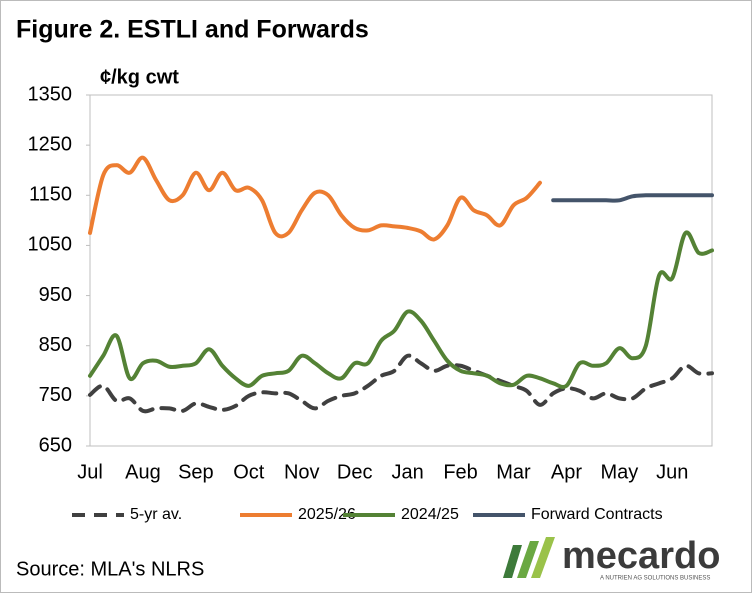  I want to click on x-tick-label: Apr, so click(566, 472).